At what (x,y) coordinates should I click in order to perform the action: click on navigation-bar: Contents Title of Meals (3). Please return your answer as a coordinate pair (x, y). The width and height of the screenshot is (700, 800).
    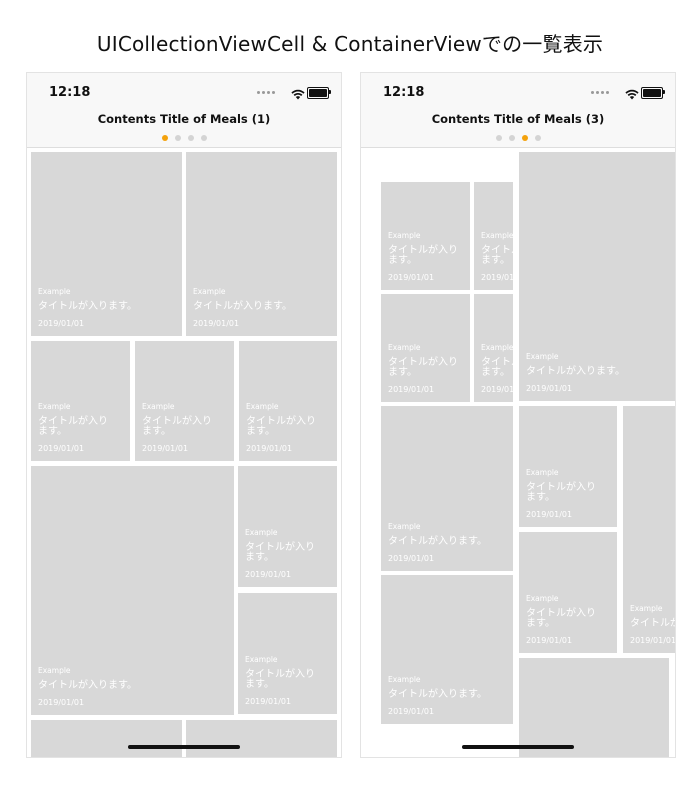
    Looking at the image, I should click on (518, 125).